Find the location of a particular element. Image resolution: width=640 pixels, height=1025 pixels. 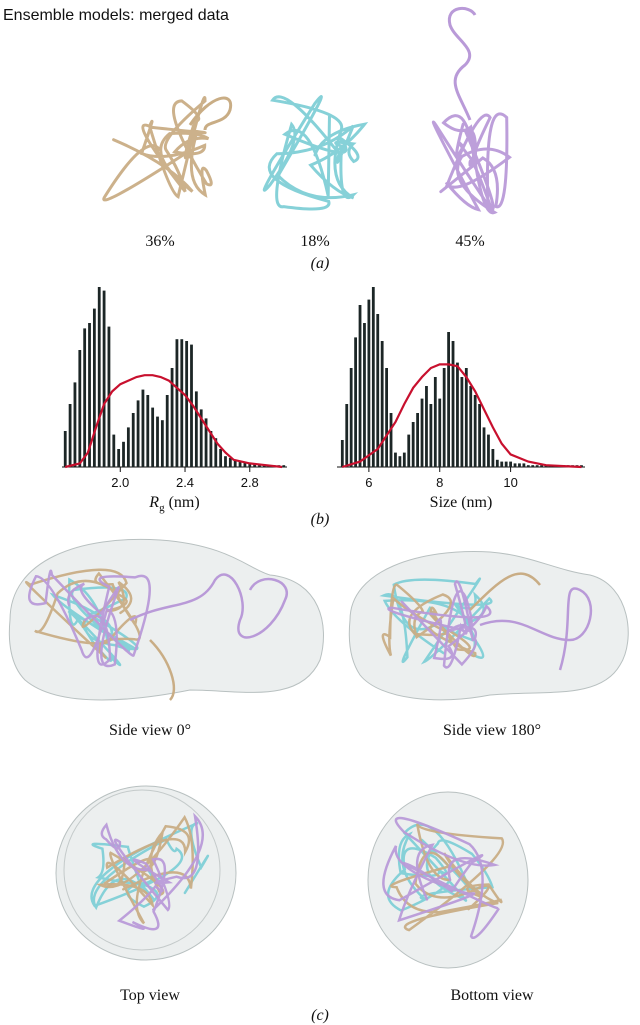

model-label: 18% is located at coordinates (314, 241).